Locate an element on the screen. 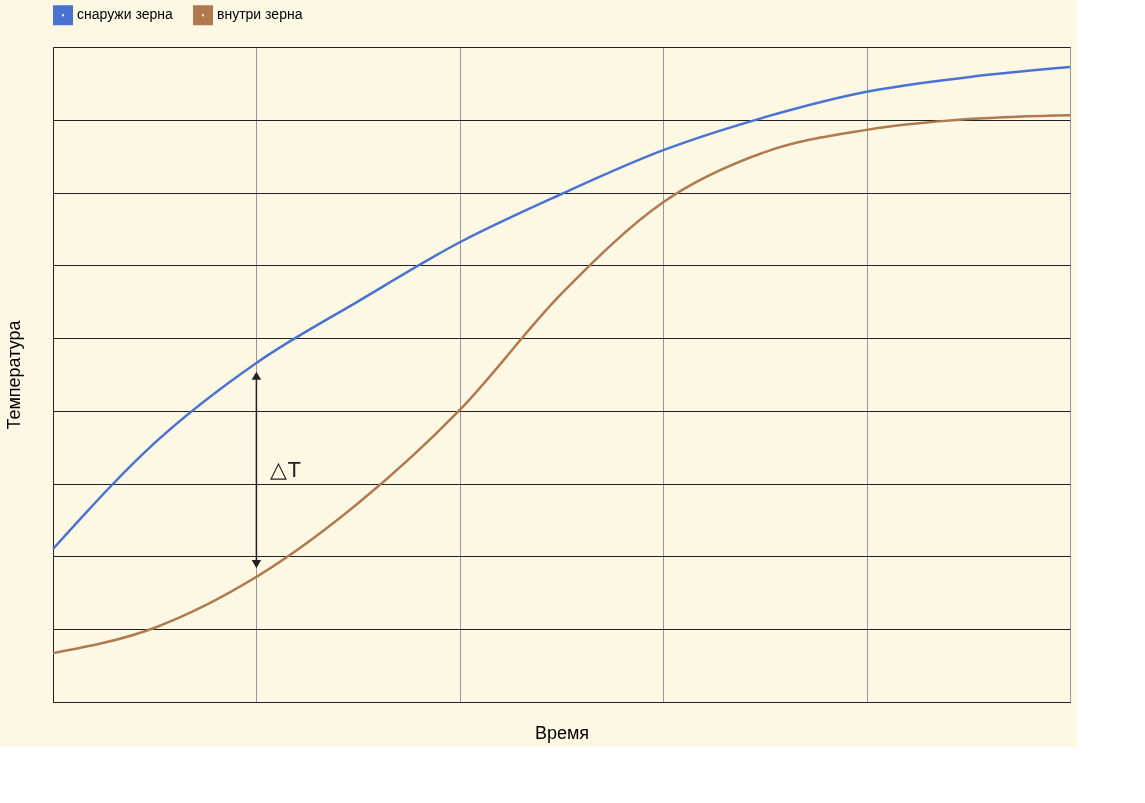 This screenshot has height=803, width=1145. y-axis-title: Температура is located at coordinates (13, 374).